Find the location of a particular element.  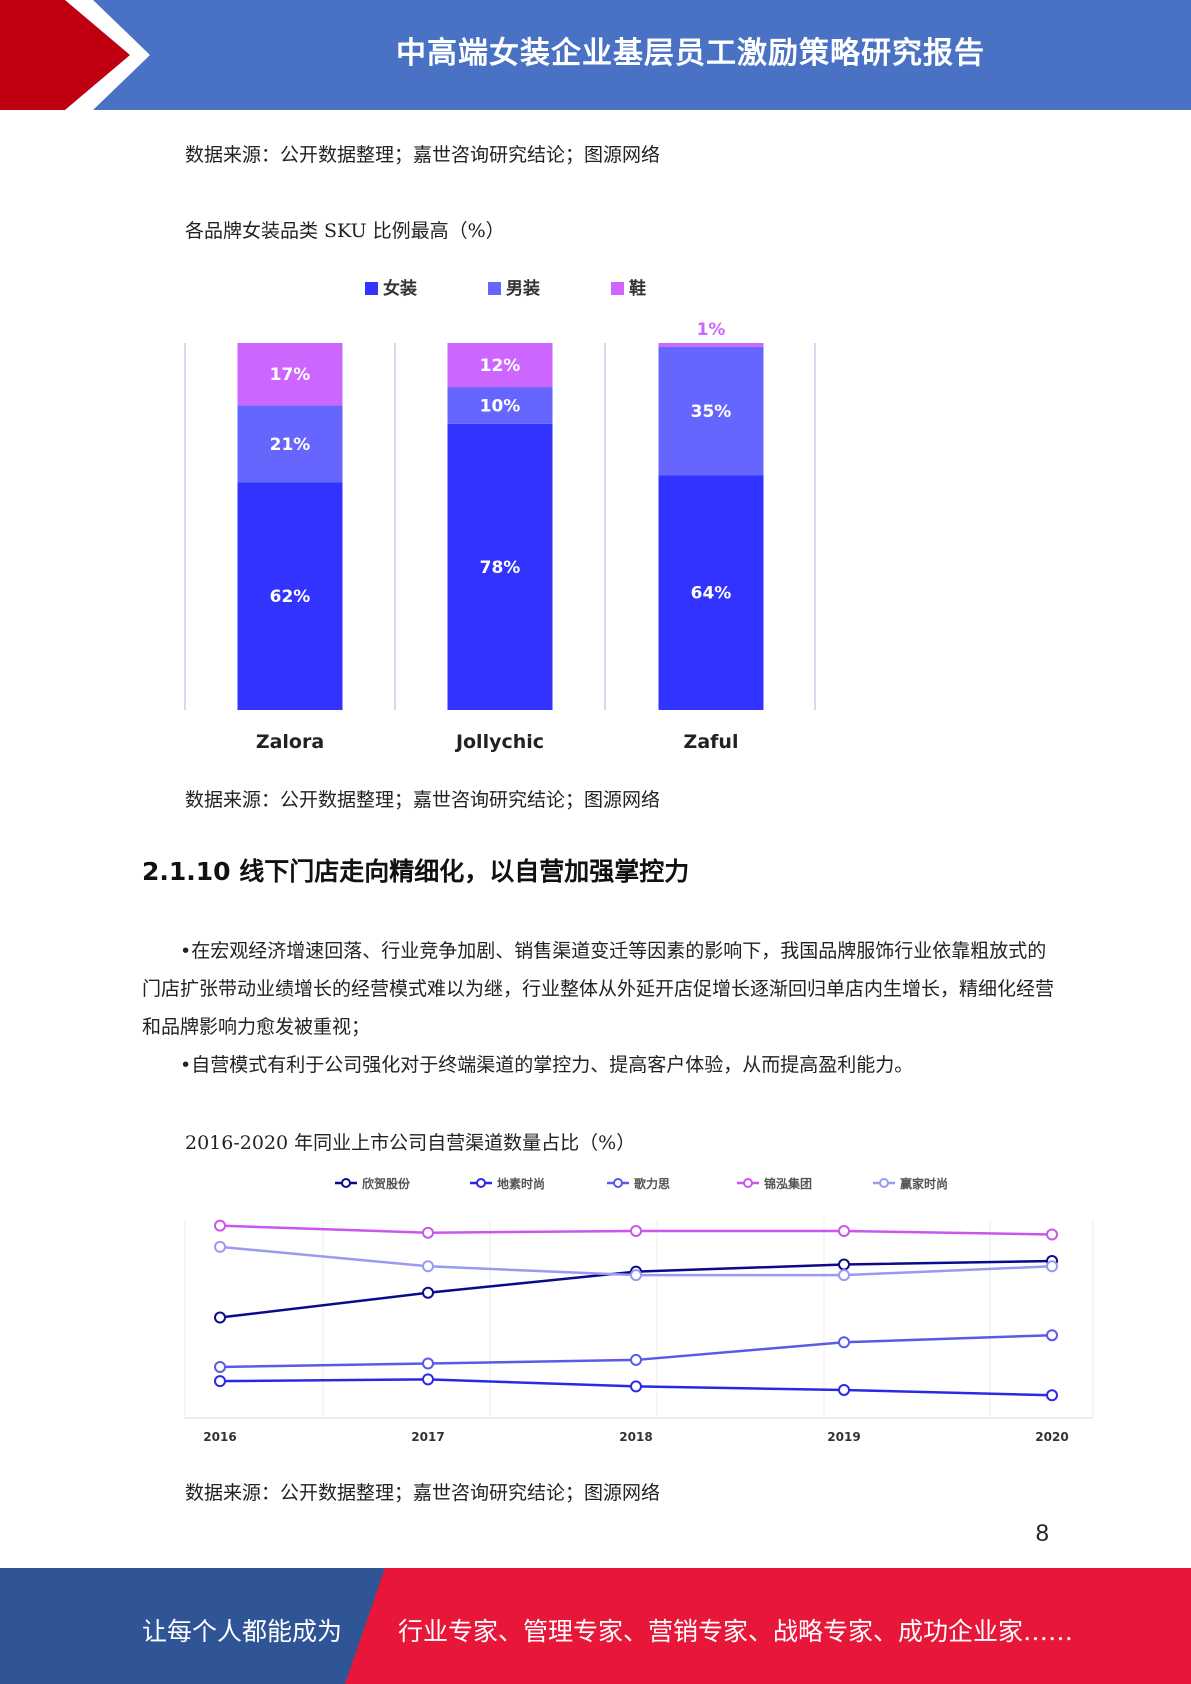

data-label: 78% is located at coordinates (500, 568).